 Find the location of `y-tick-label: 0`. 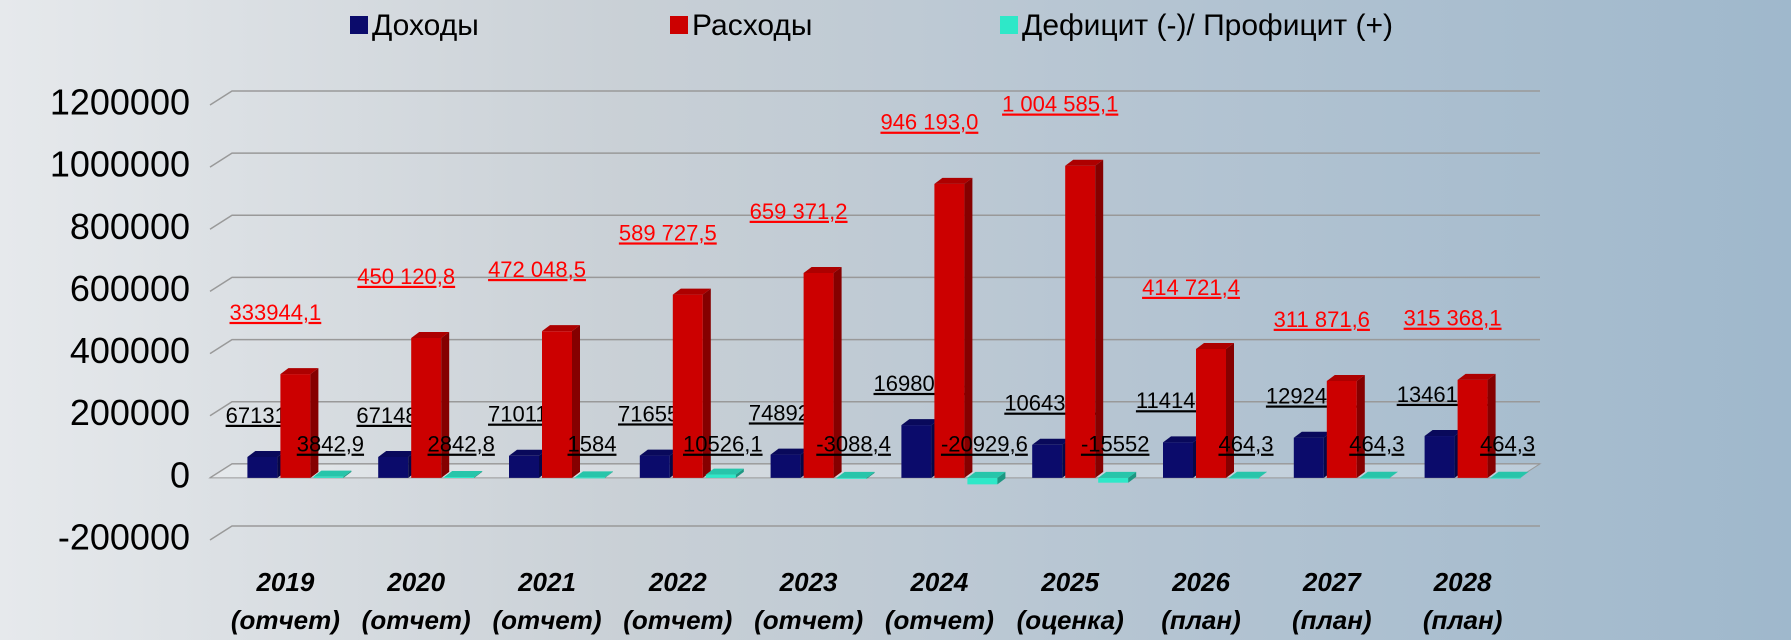

y-tick-label: 0 is located at coordinates (180, 474).